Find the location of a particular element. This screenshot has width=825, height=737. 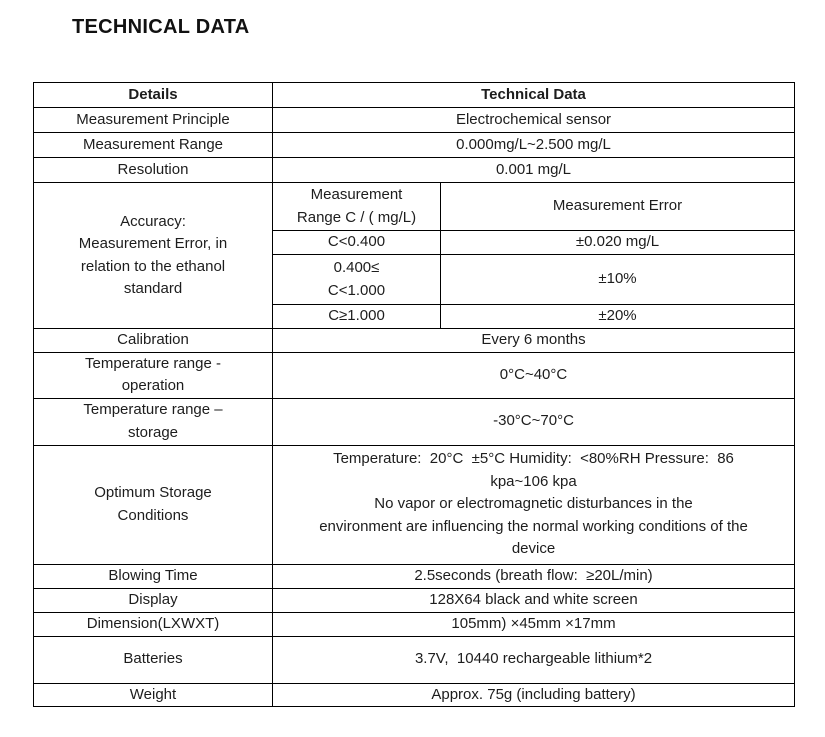

value-measurement-principle: Electrochemical sensor is located at coordinates (533, 120).